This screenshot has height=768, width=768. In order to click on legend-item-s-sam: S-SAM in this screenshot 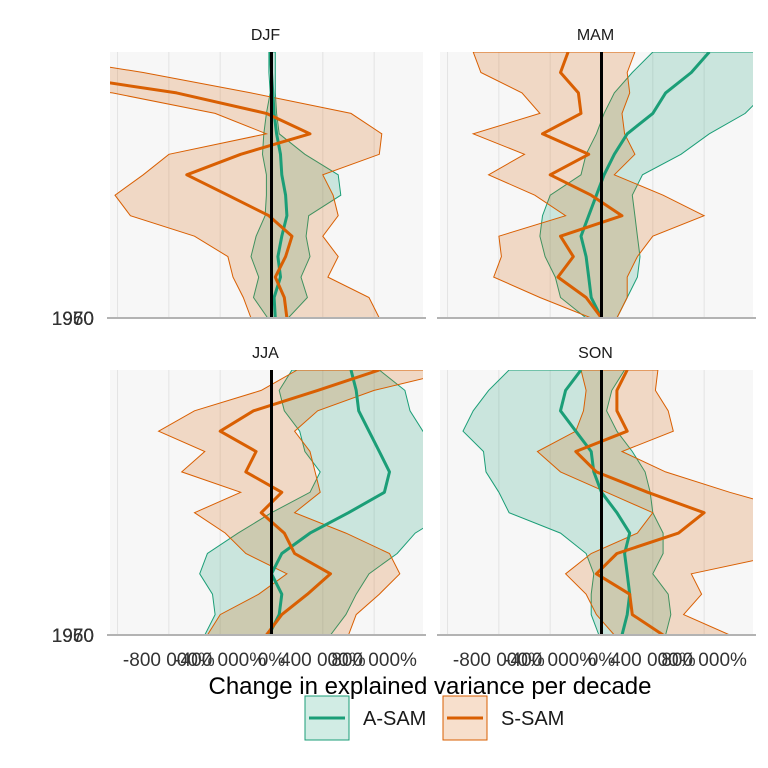, I will do `click(503, 718)`.